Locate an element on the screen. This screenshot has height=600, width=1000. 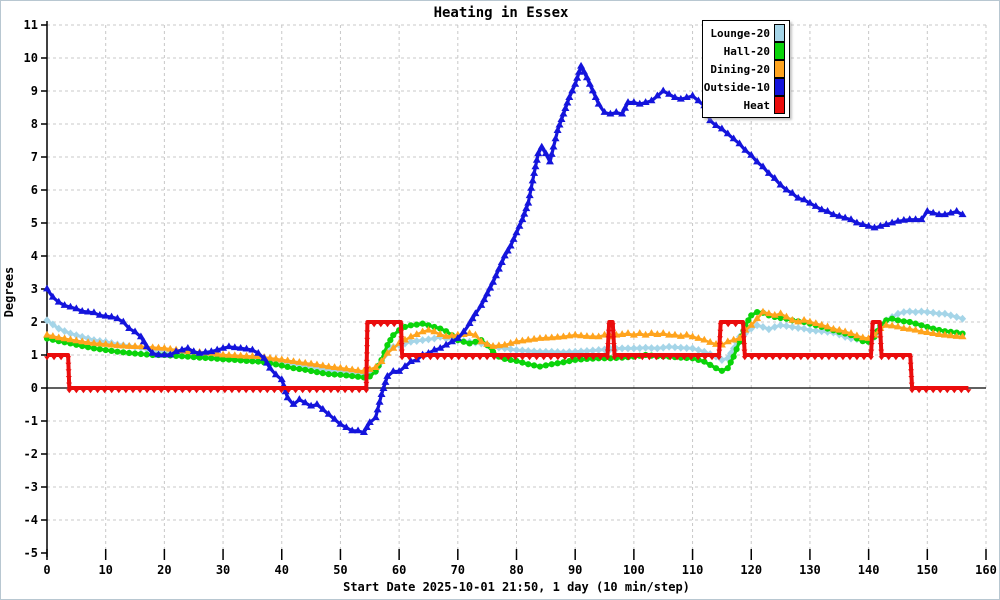
y-tick-label: 6 is located at coordinates (34, 190).